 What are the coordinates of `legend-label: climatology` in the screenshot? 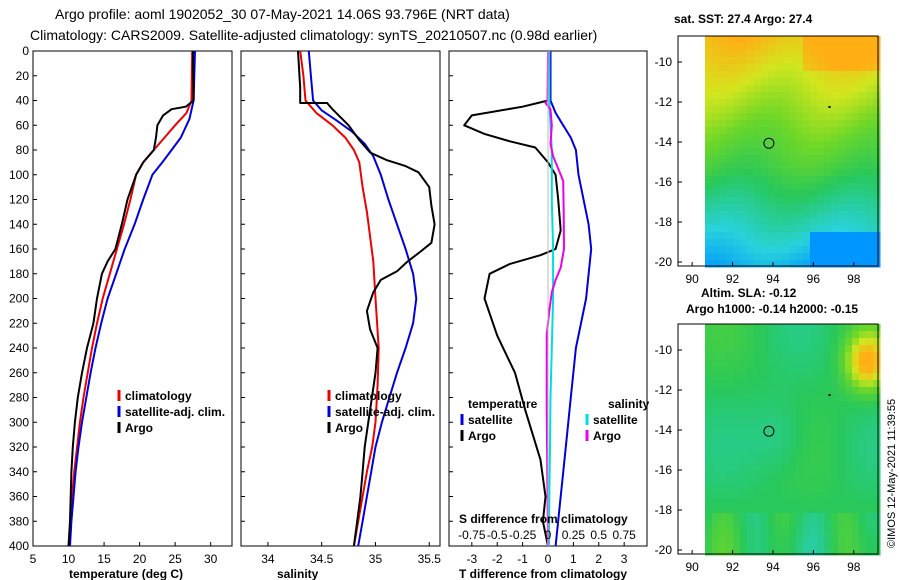 It's located at (158, 396).